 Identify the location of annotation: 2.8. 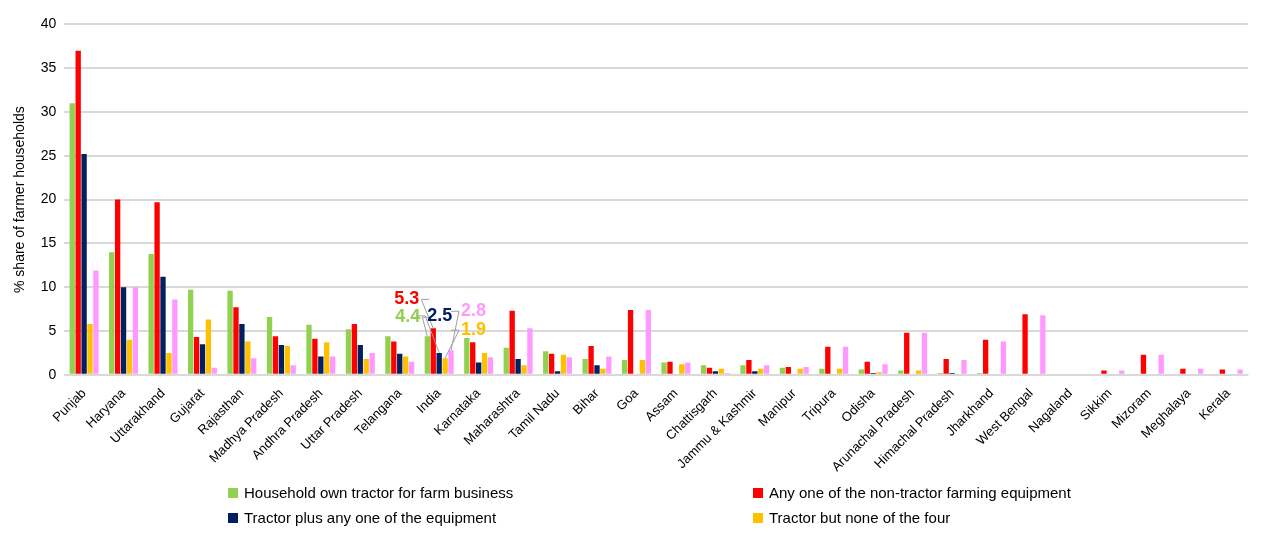
(474, 310).